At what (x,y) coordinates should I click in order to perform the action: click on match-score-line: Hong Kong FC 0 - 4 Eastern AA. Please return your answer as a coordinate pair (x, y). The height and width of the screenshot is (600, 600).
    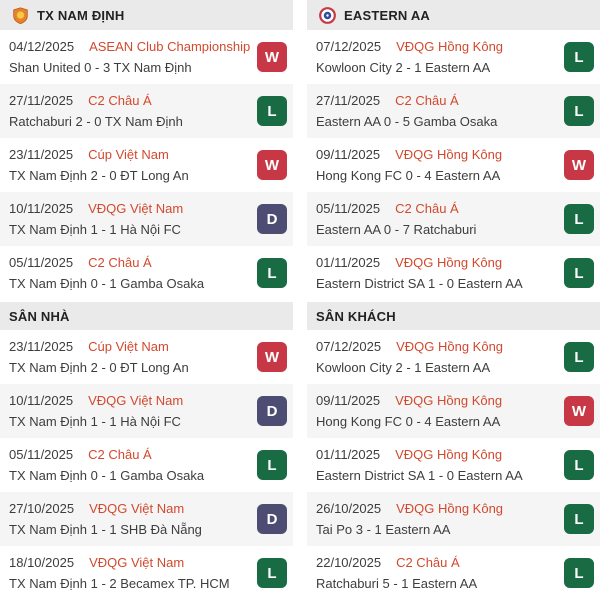
    Looking at the image, I should click on (408, 421).